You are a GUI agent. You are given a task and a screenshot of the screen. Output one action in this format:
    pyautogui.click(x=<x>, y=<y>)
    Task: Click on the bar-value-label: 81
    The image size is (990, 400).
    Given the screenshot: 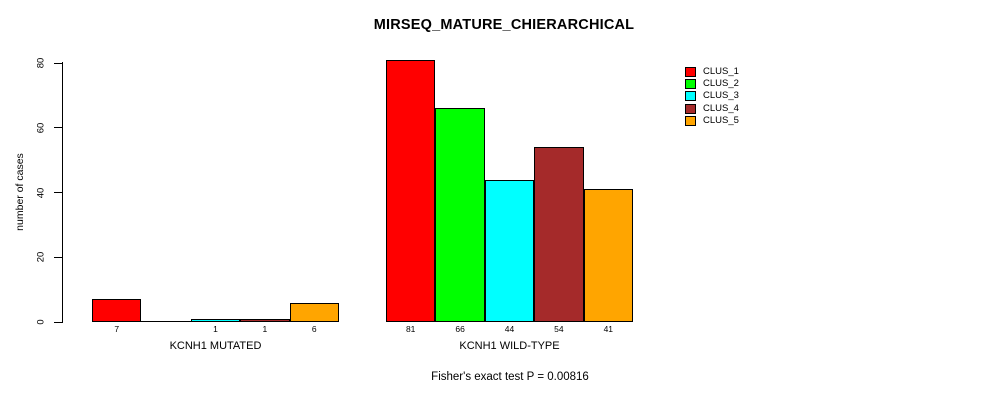 What is the action you would take?
    pyautogui.click(x=410, y=329)
    